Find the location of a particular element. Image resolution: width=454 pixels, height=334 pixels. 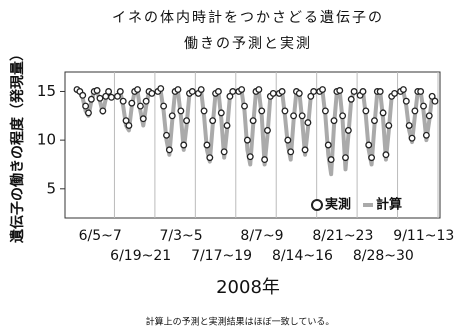

y-tick-label: 5 is located at coordinates (51, 188).